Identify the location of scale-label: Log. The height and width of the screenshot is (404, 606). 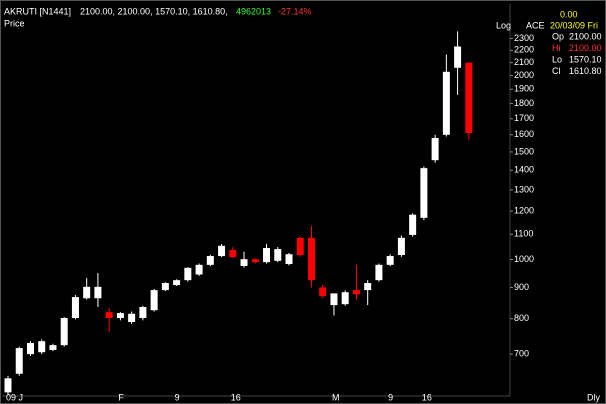
(503, 25).